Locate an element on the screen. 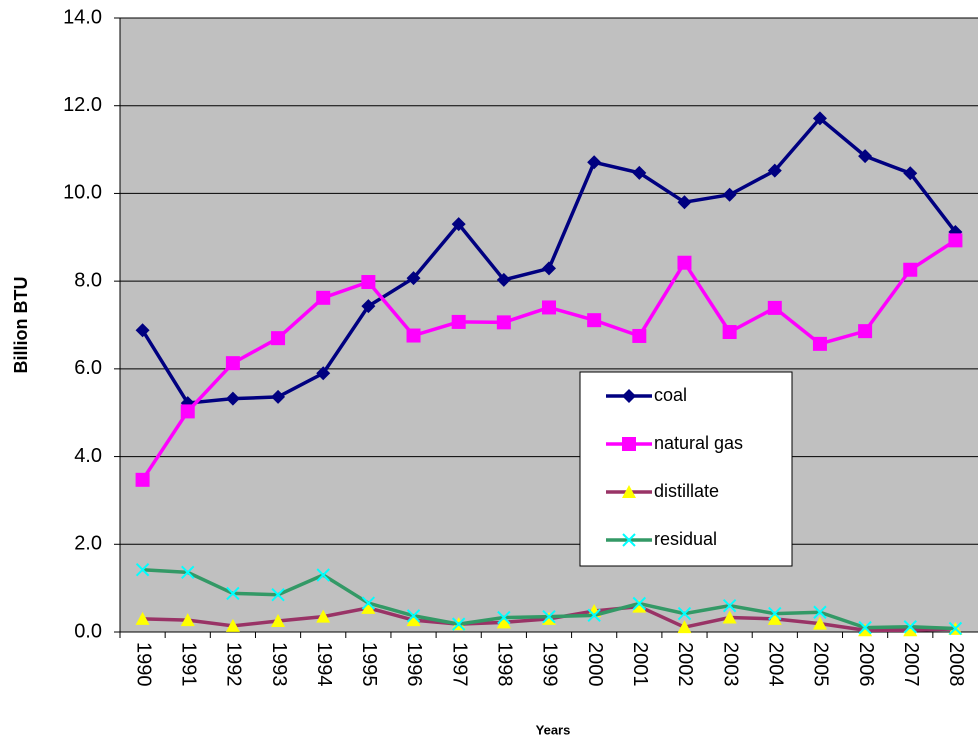 The image size is (978, 740). x-tick-label: 1992 is located at coordinates (234, 664).